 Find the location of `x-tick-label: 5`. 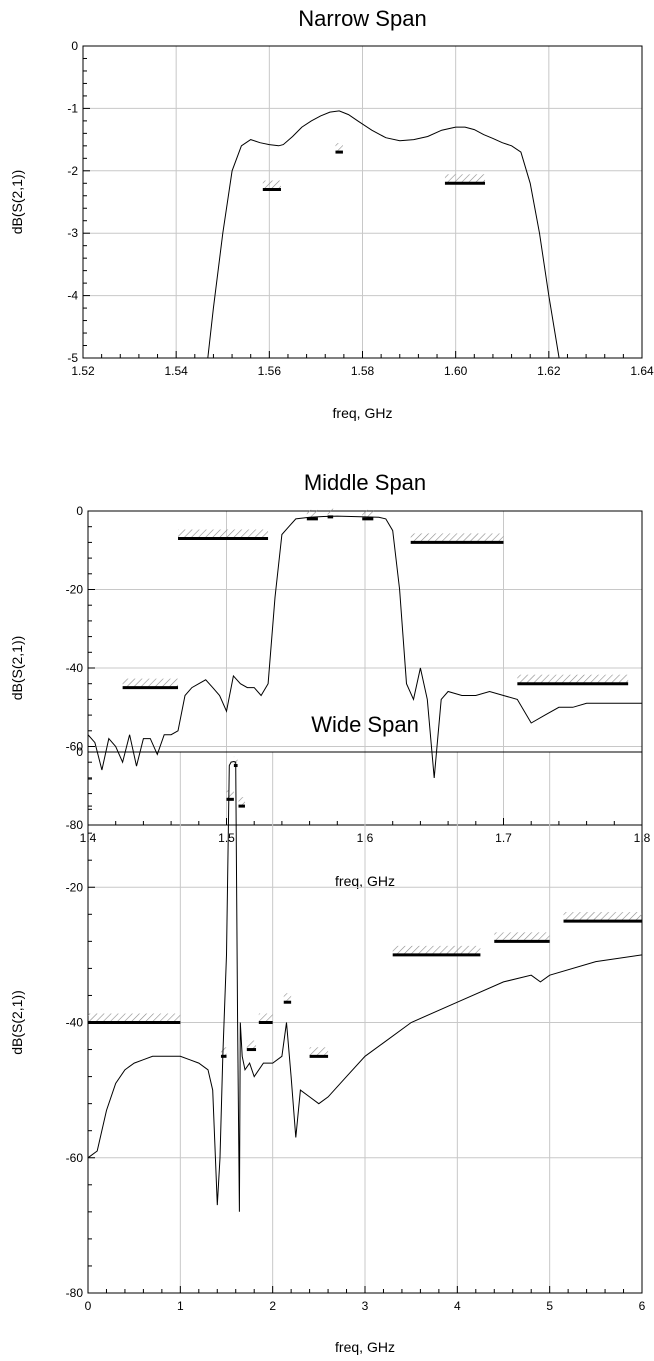

x-tick-label: 5 is located at coordinates (549, 1306).